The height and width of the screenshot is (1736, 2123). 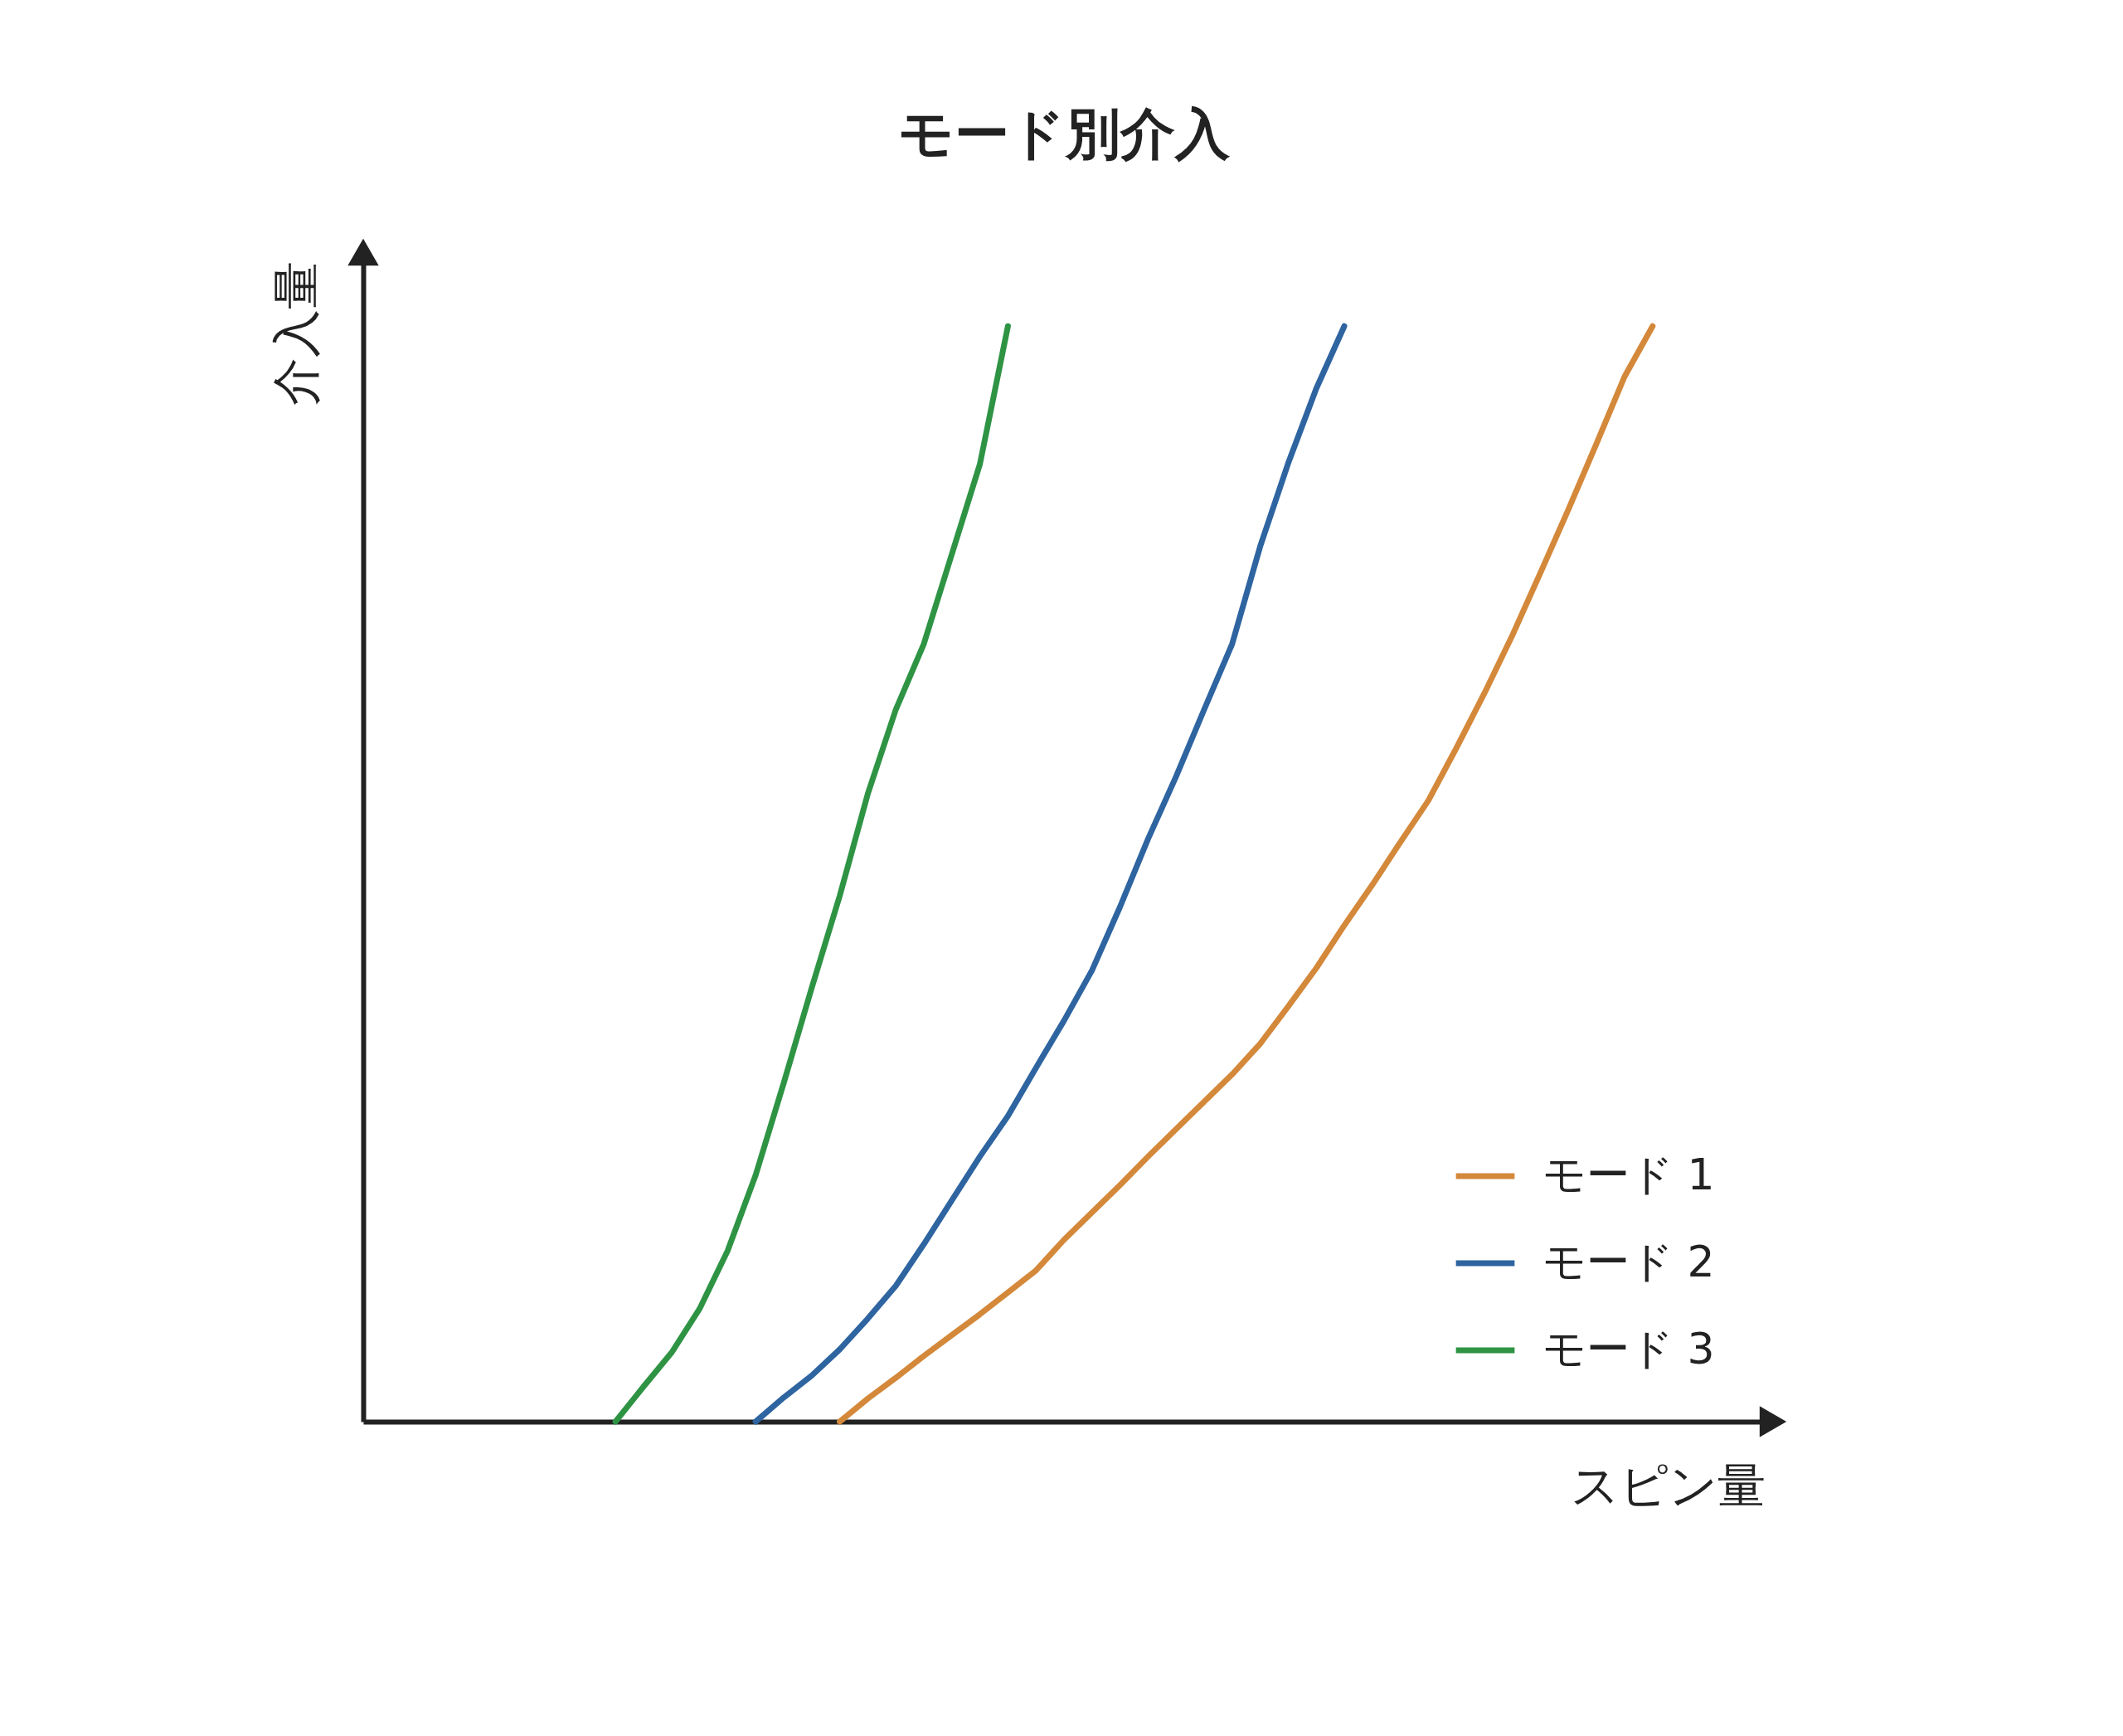 I want to click on x-axis-title: スピン量, so click(x=1668, y=1485).